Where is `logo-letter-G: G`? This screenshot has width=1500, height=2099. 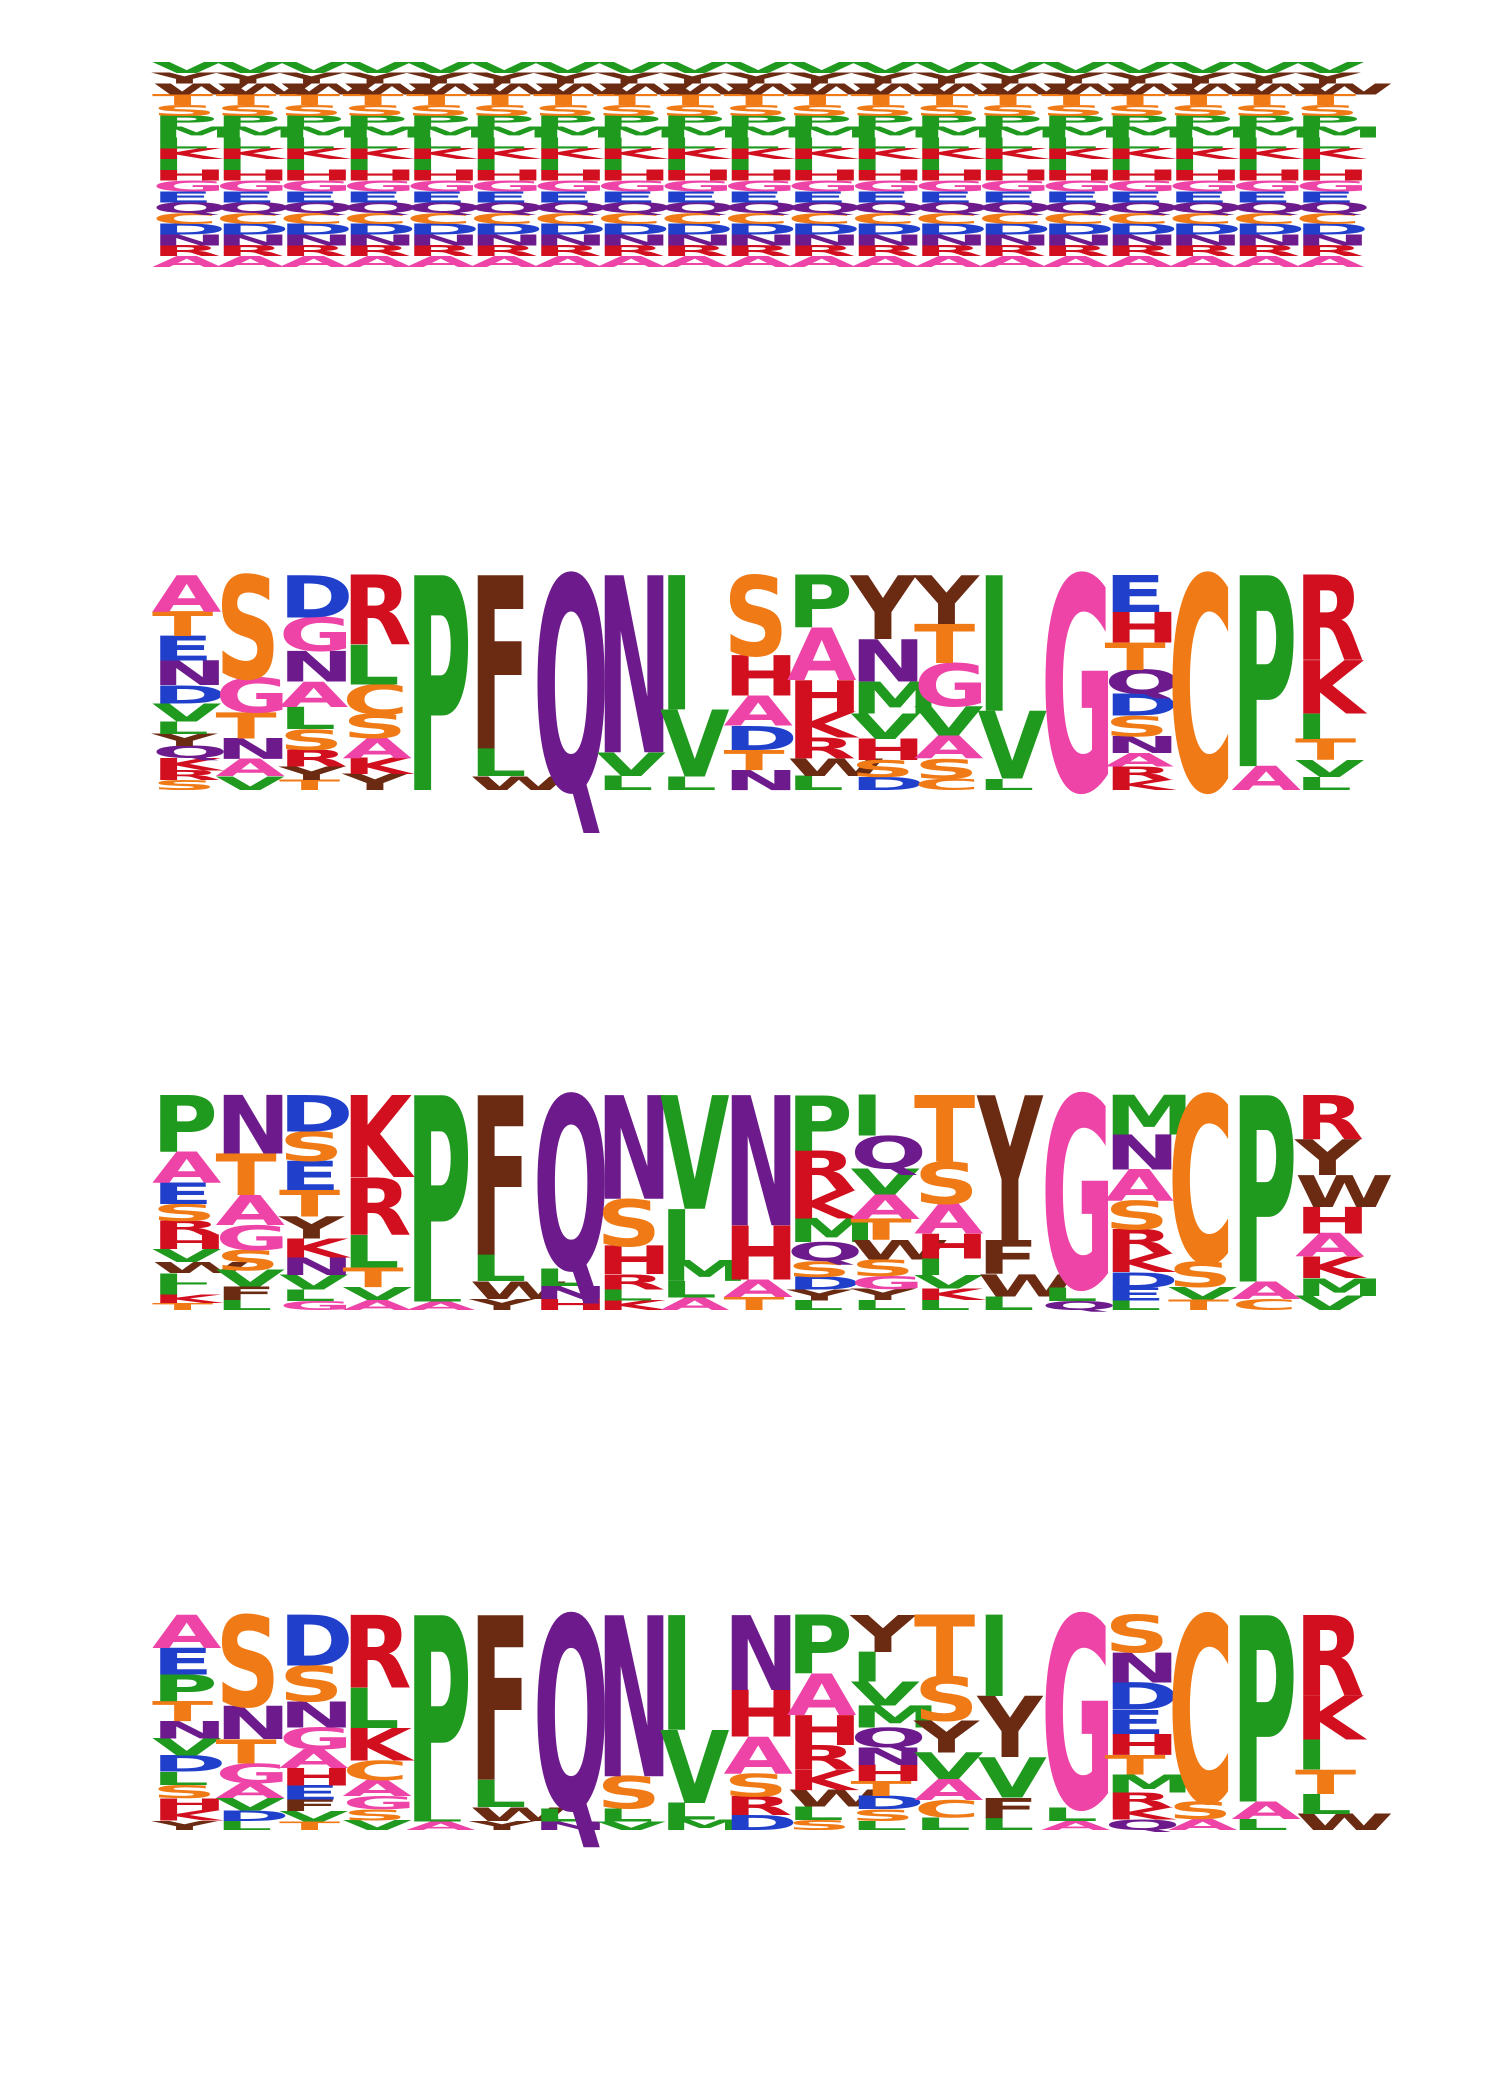 logo-letter-G: G is located at coordinates (888, 186).